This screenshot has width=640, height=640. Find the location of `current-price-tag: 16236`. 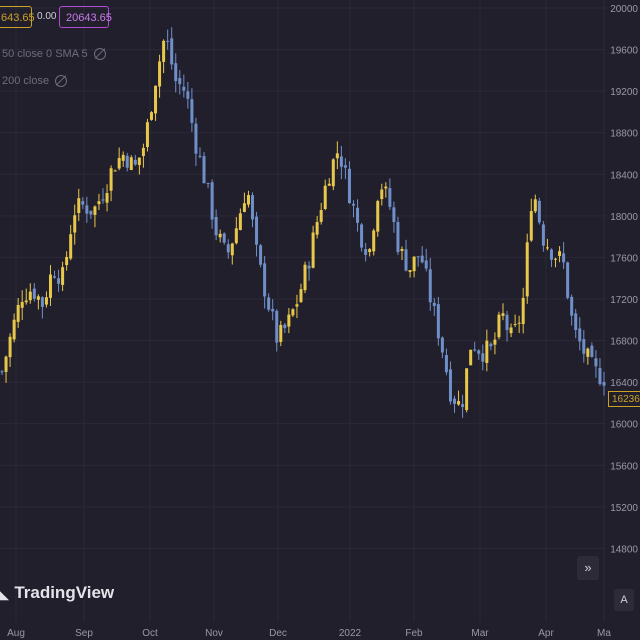

current-price-tag: 16236 is located at coordinates (624, 399).